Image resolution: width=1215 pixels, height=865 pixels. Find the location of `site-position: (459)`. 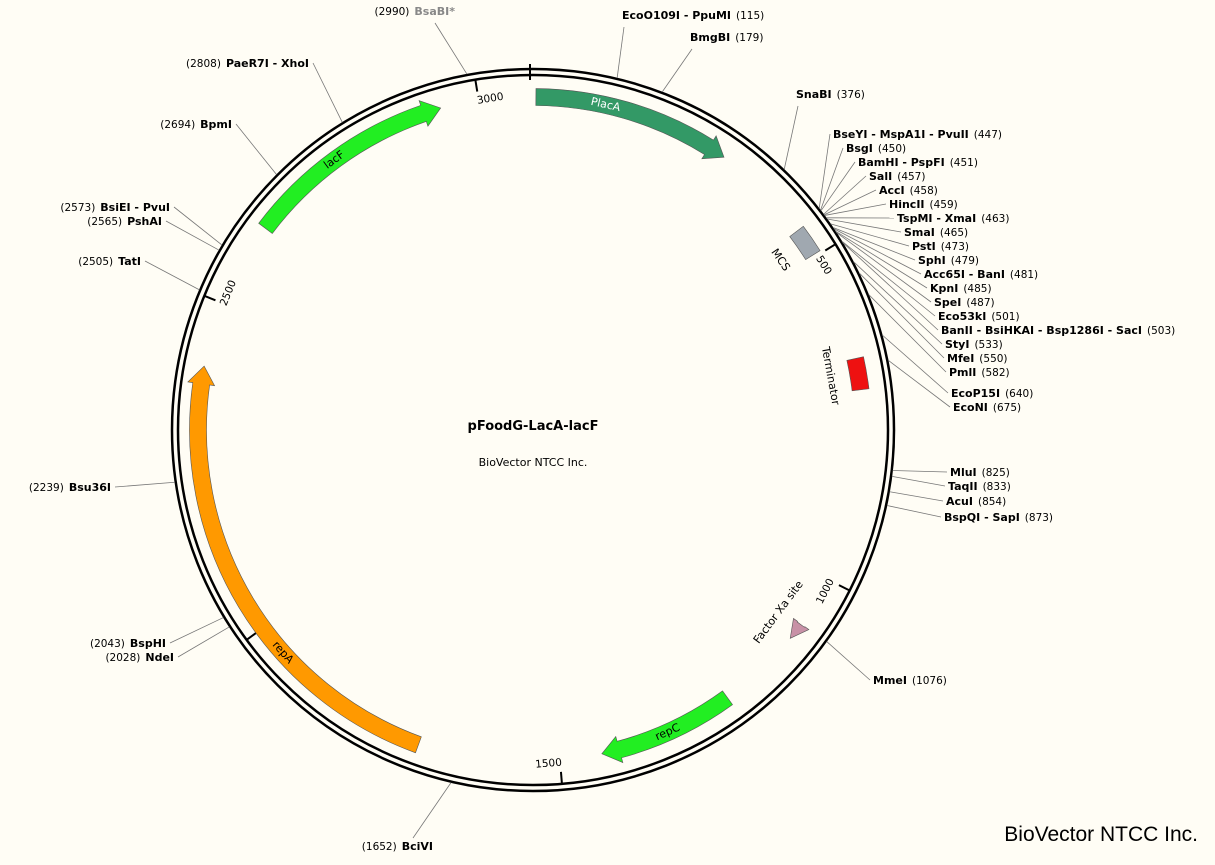

site-position: (459) is located at coordinates (944, 205).